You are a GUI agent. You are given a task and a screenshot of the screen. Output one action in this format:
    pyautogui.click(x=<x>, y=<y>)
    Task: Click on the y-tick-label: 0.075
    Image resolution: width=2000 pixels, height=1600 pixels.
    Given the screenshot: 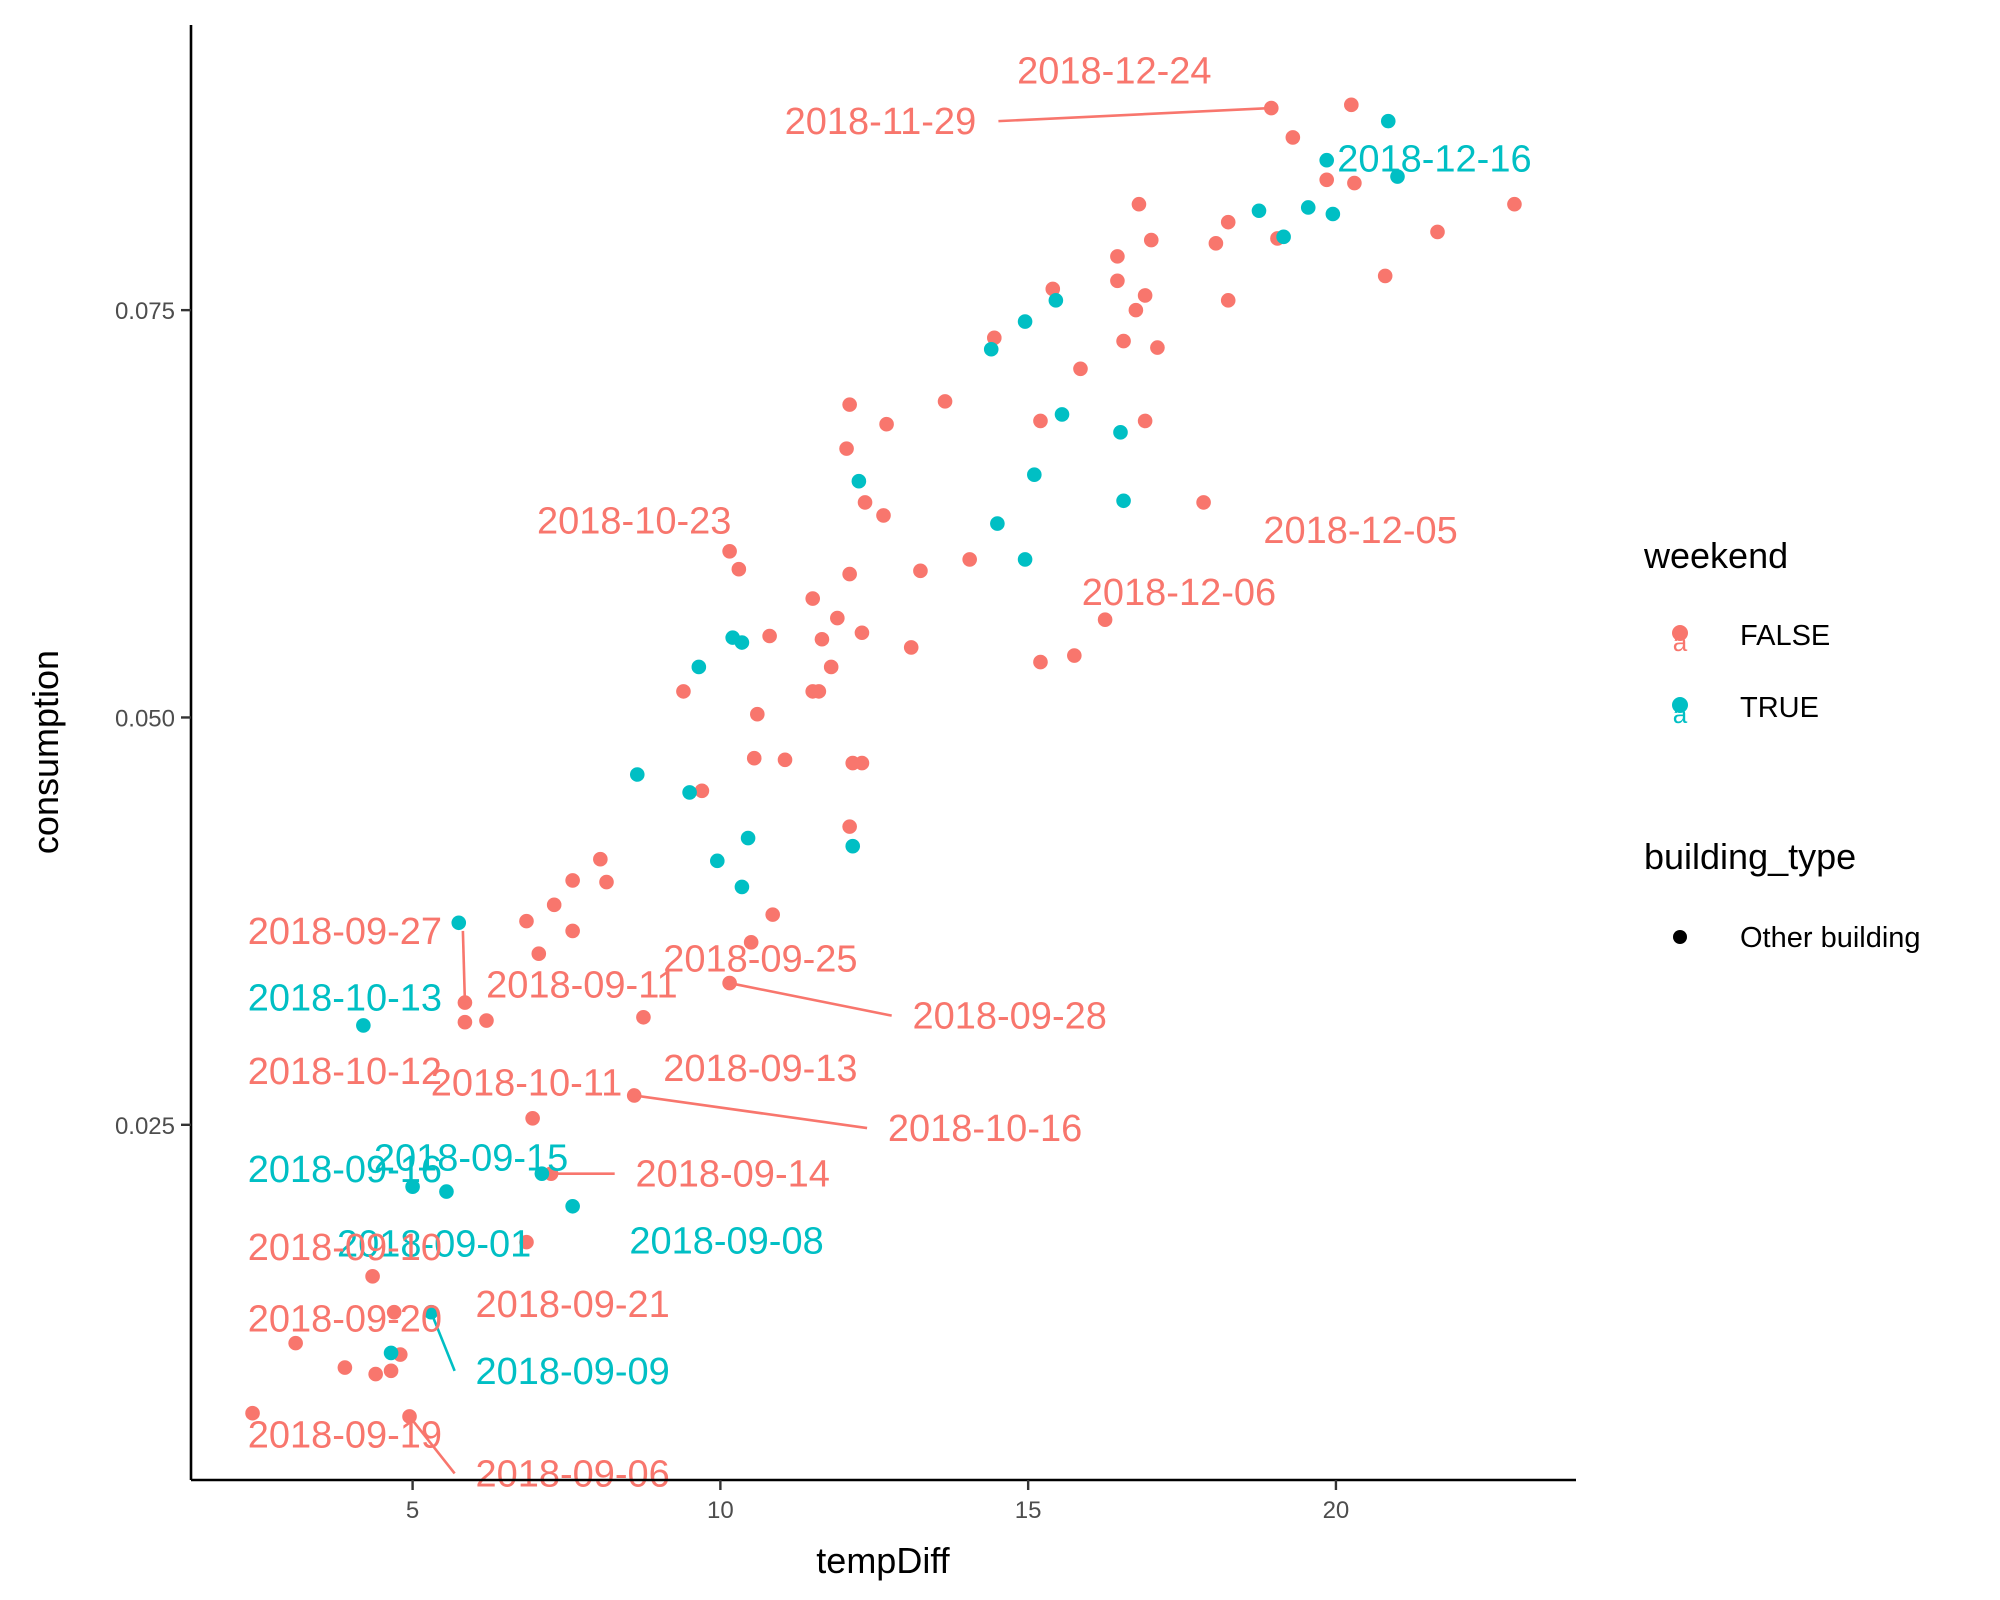 What is the action you would take?
    pyautogui.click(x=145, y=311)
    